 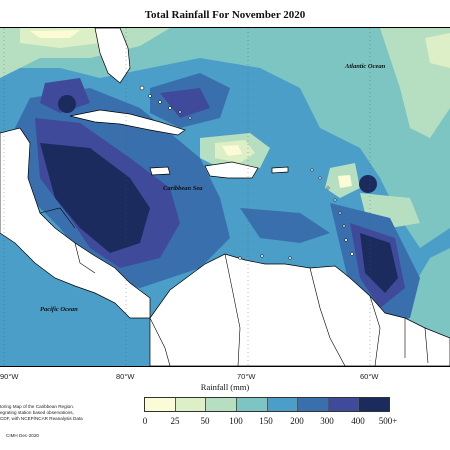 What do you see at coordinates (327, 316) in the screenshot?
I see `border-venezuela-brazil` at bounding box center [327, 316].